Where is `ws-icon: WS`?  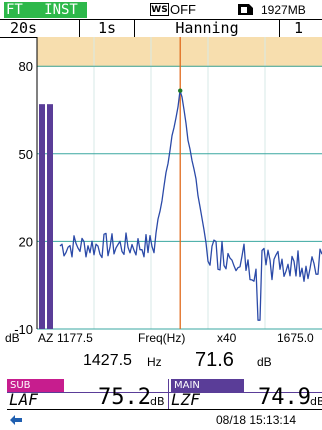
ws-icon: WS is located at coordinates (159, 9).